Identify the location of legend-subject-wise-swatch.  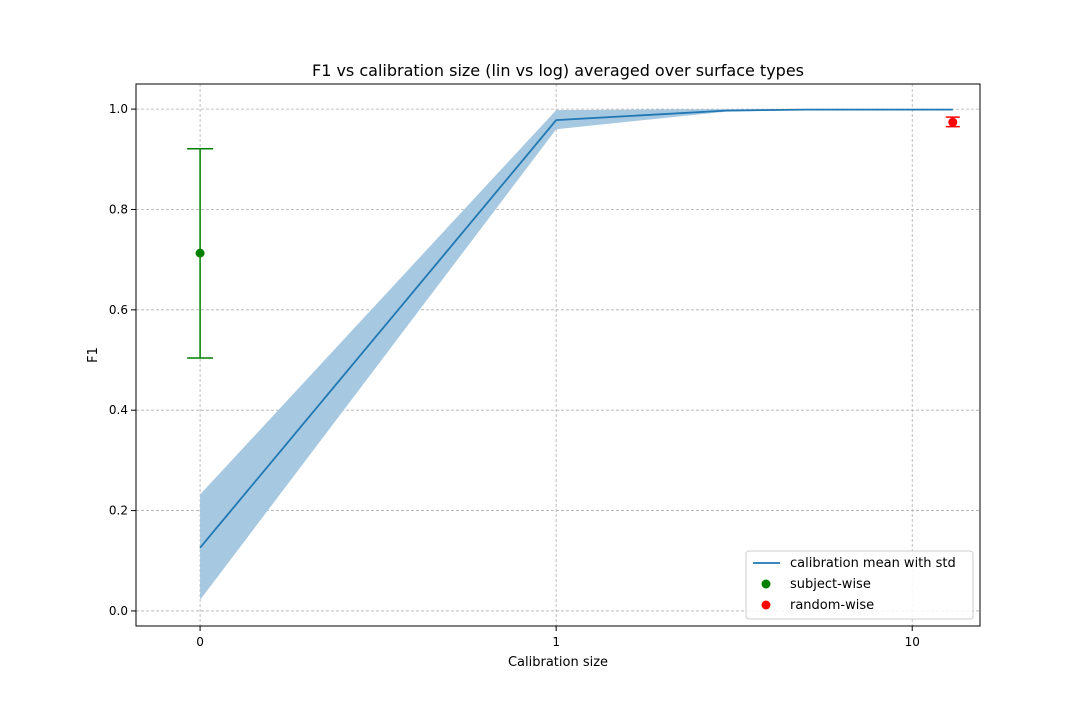
(766, 584).